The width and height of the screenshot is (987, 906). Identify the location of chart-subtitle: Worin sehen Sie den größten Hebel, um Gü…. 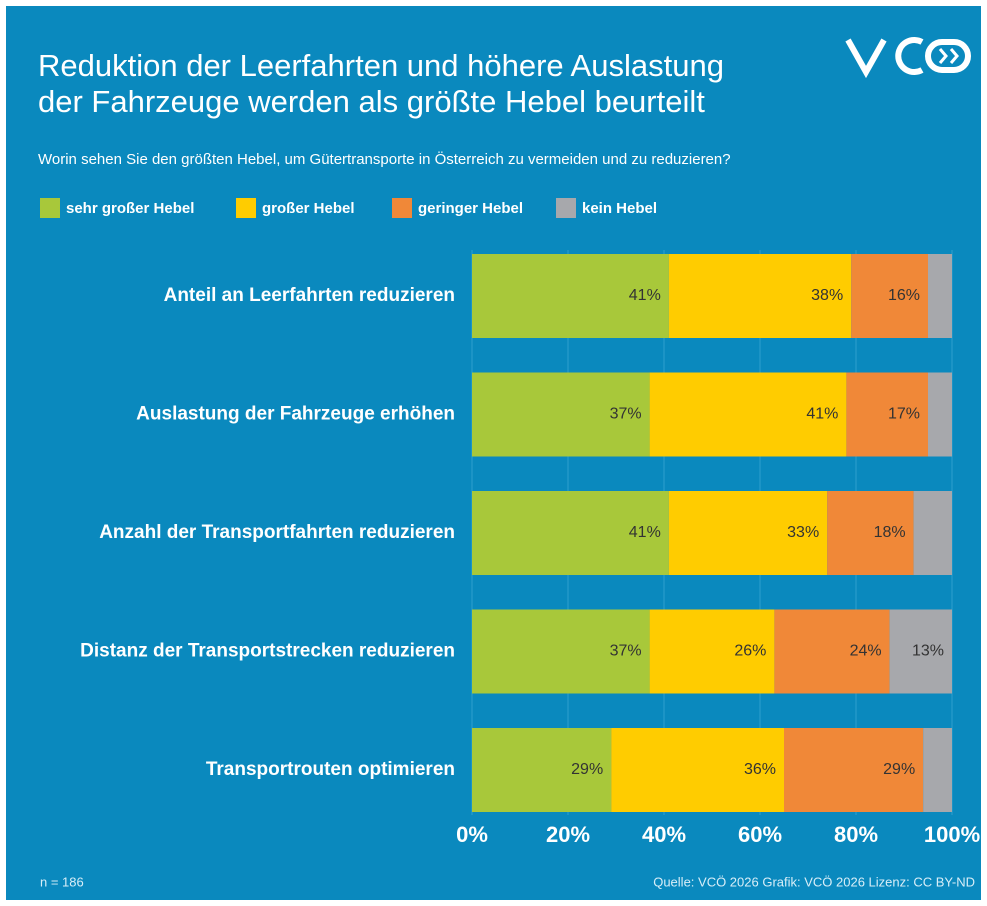
(384, 159).